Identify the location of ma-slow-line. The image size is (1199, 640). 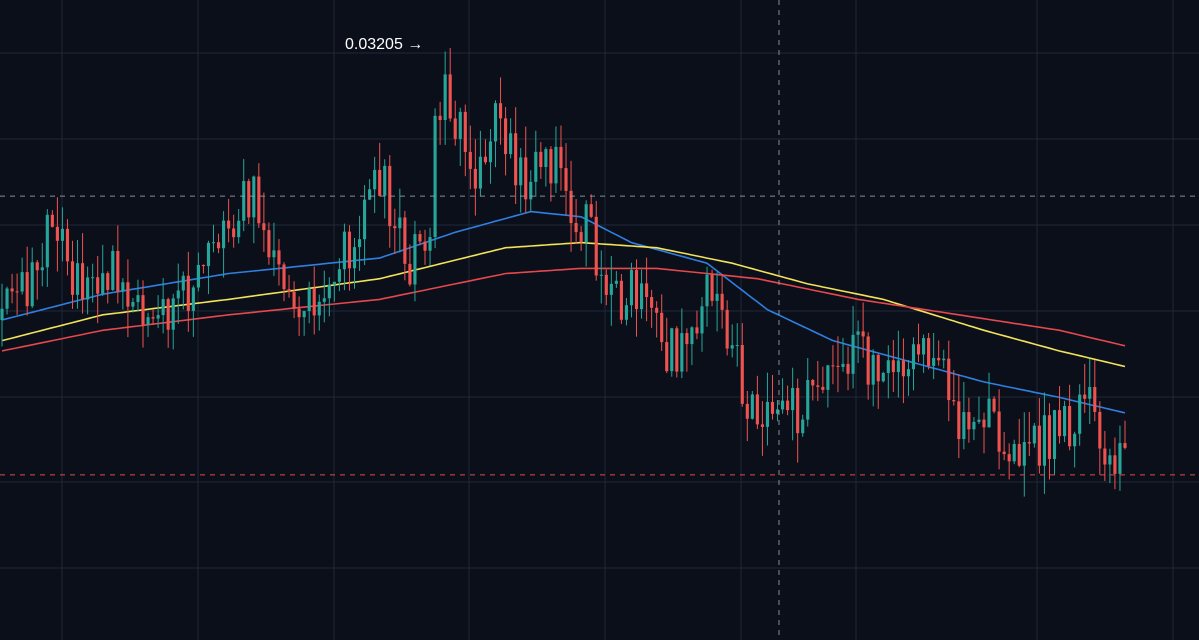
(563, 309).